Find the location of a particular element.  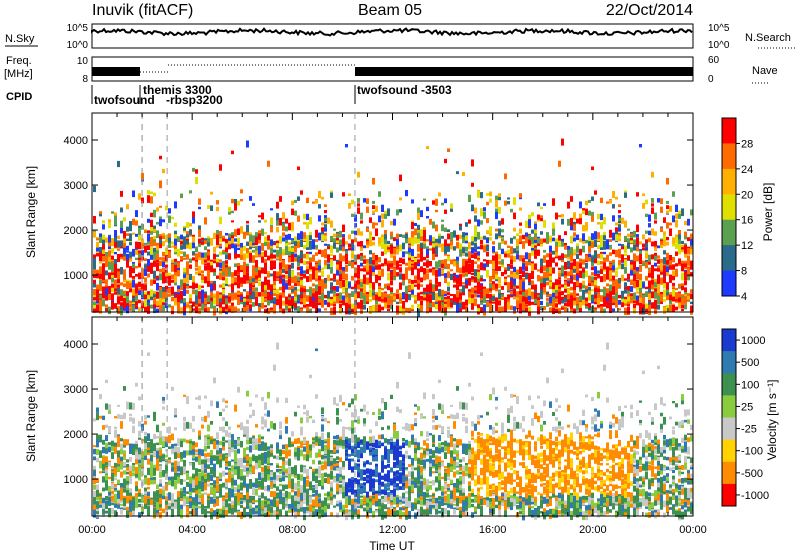

freq-tick-low: 8 is located at coordinates (85, 79).